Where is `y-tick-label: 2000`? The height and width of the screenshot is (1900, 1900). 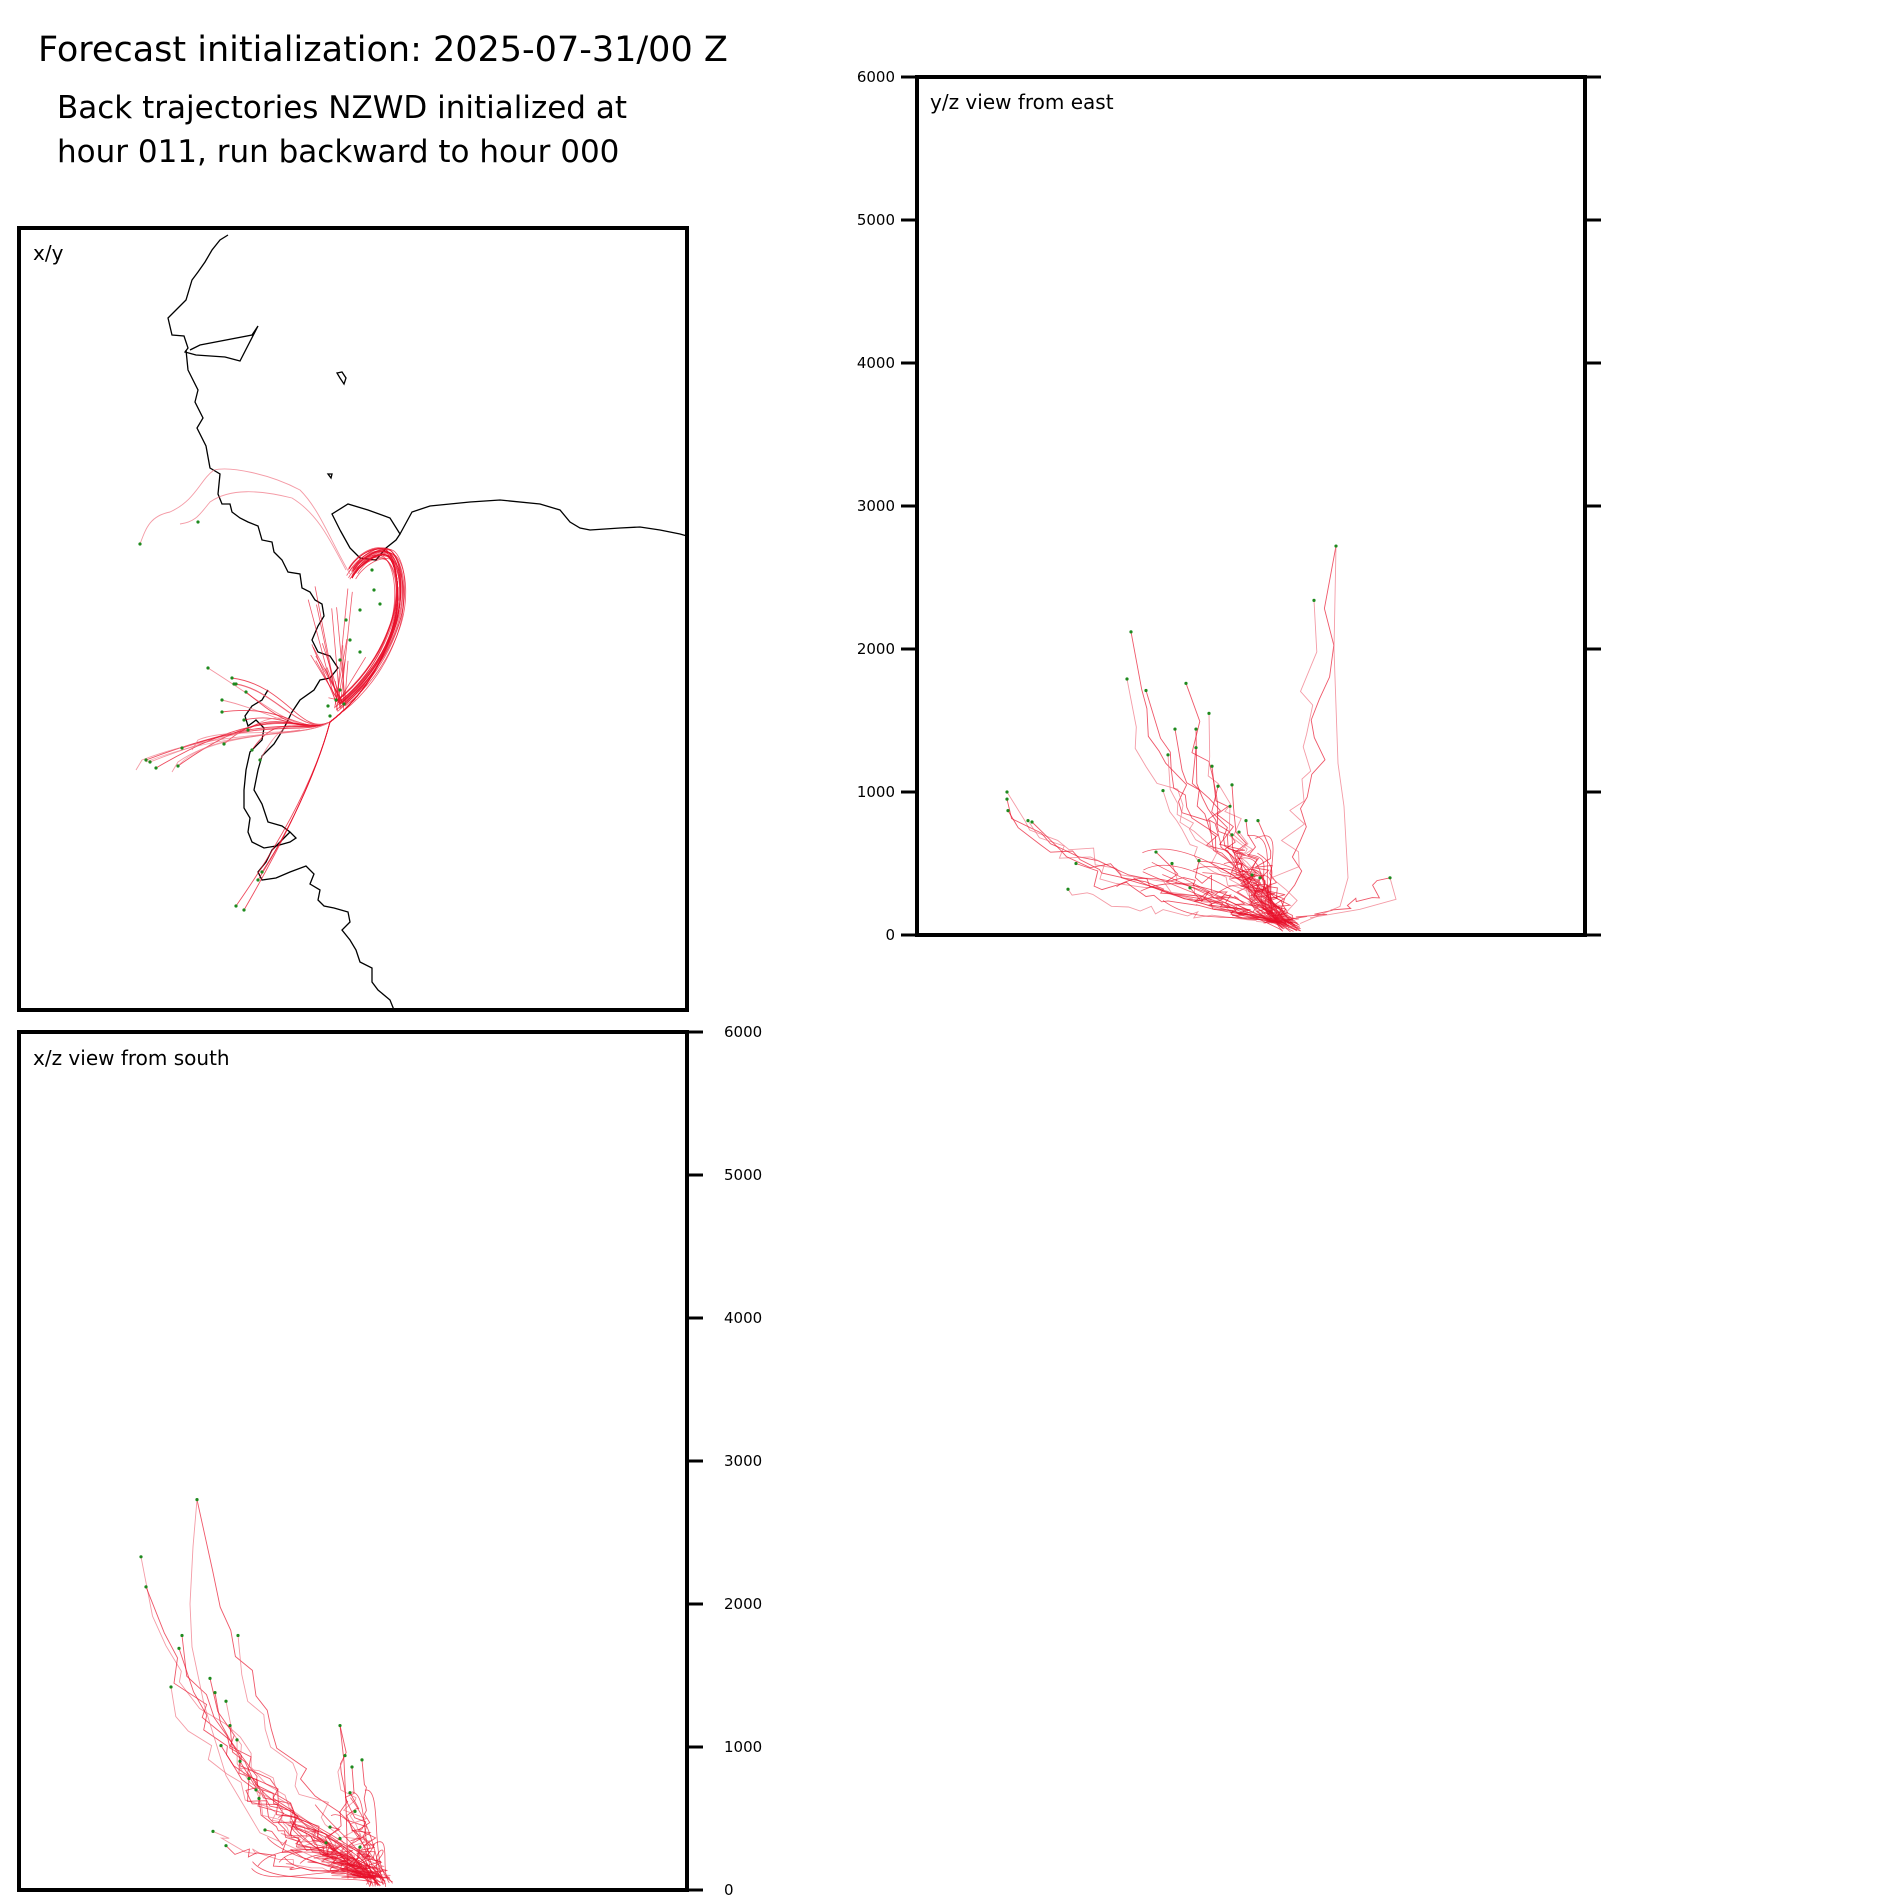
y-tick-label: 2000 is located at coordinates (876, 649).